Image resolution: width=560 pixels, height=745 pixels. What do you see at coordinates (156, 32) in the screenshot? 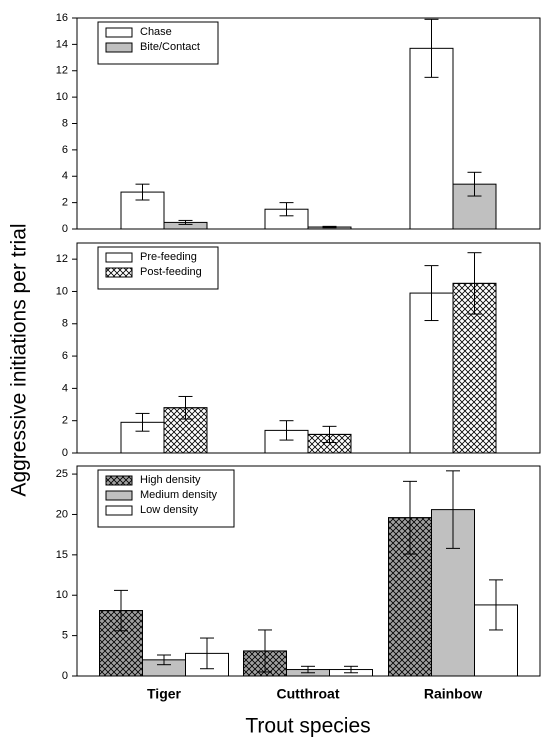
I see `legend-label: Chase` at bounding box center [156, 32].